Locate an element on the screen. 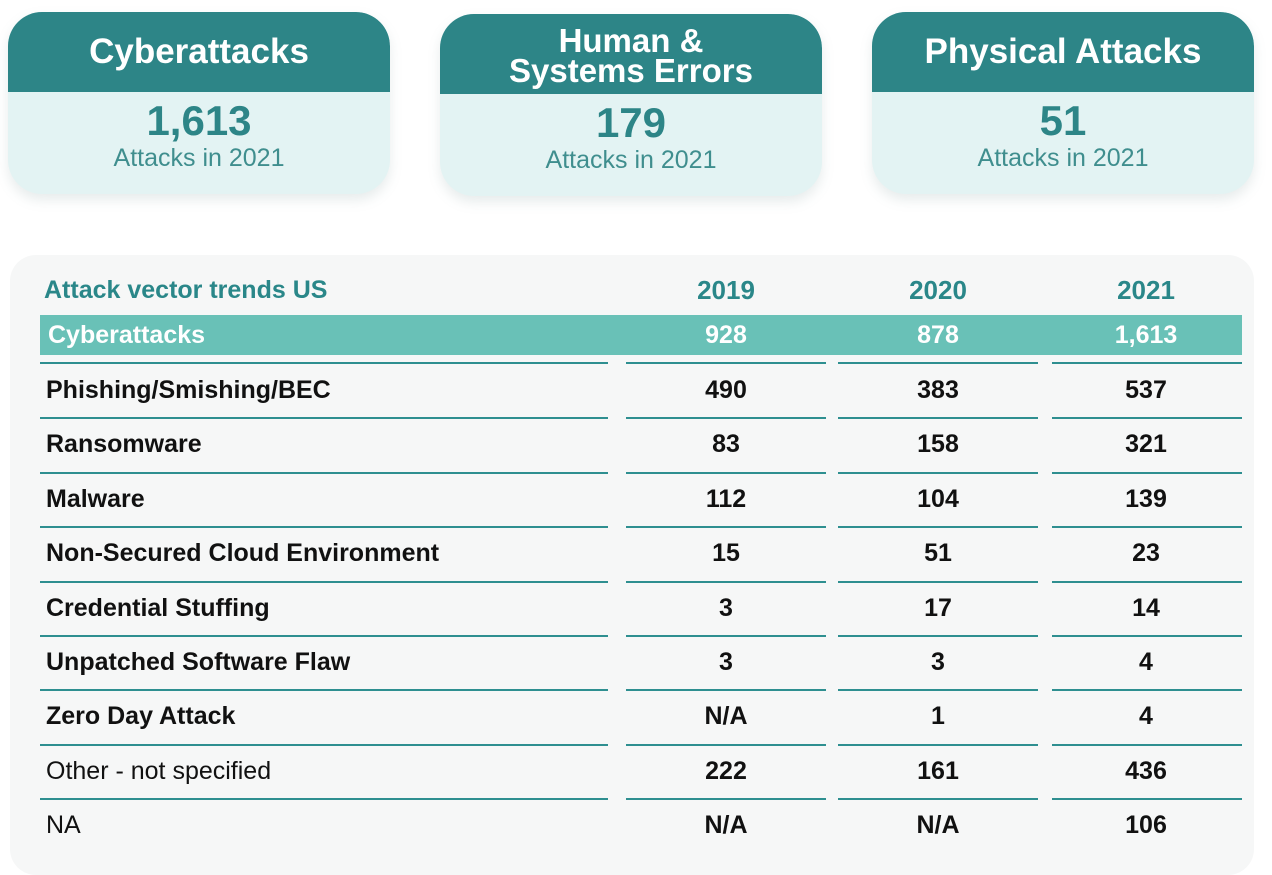 This screenshot has height=875, width=1272. table-title: Attack vector trends US is located at coordinates (186, 290).